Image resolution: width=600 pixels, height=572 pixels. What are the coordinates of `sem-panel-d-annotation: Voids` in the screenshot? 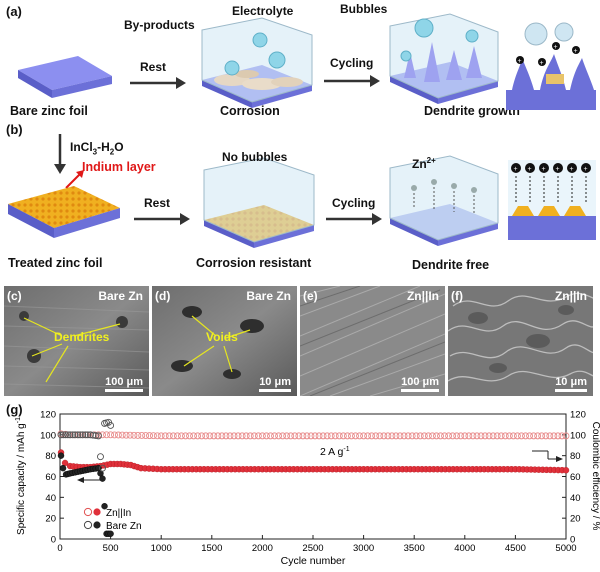 It's located at (222, 337).